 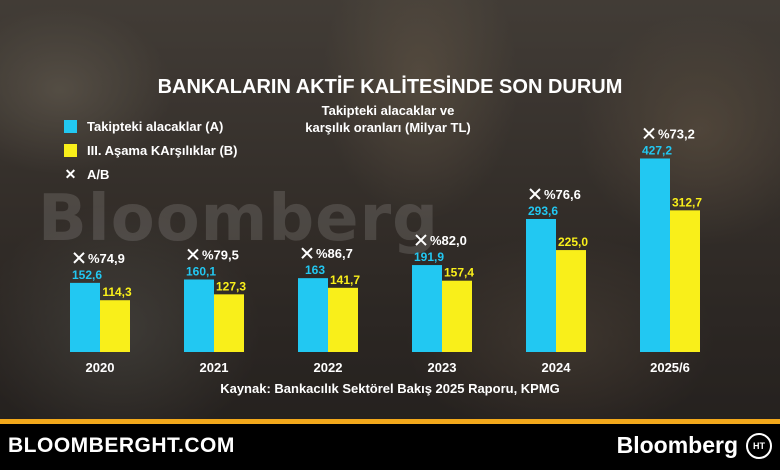 I want to click on legend-label-b: III. Aşama KArşılıklar (B), so click(x=162, y=150).